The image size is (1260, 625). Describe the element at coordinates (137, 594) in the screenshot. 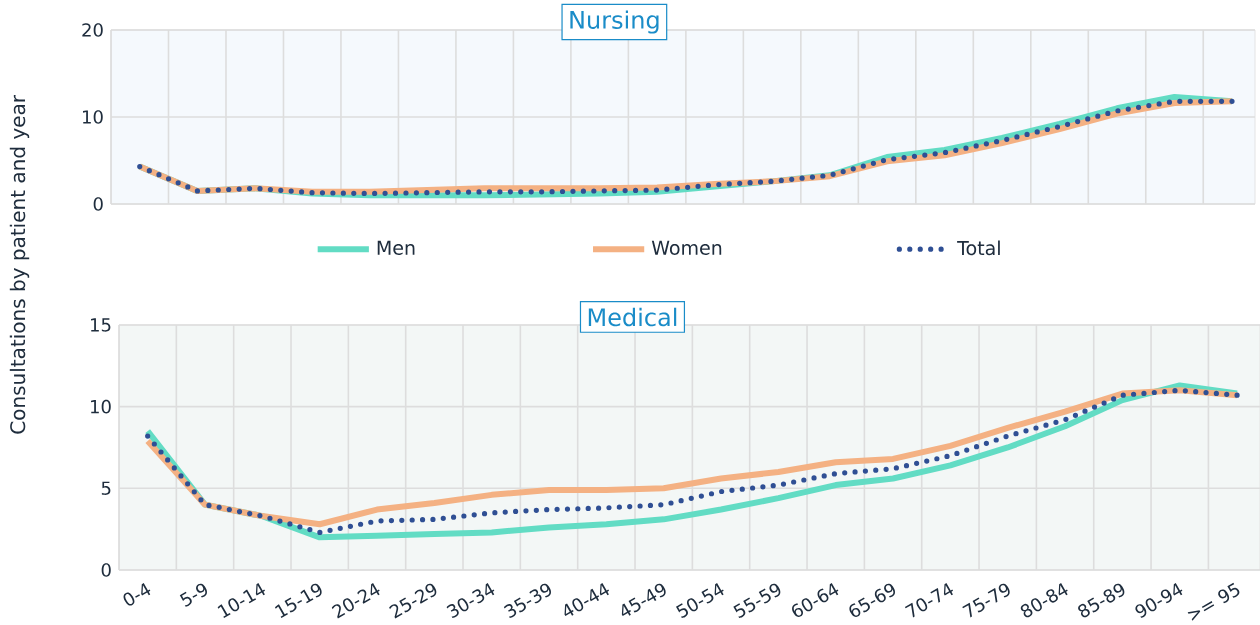

I see `x-tick-label: 0-4` at that location.